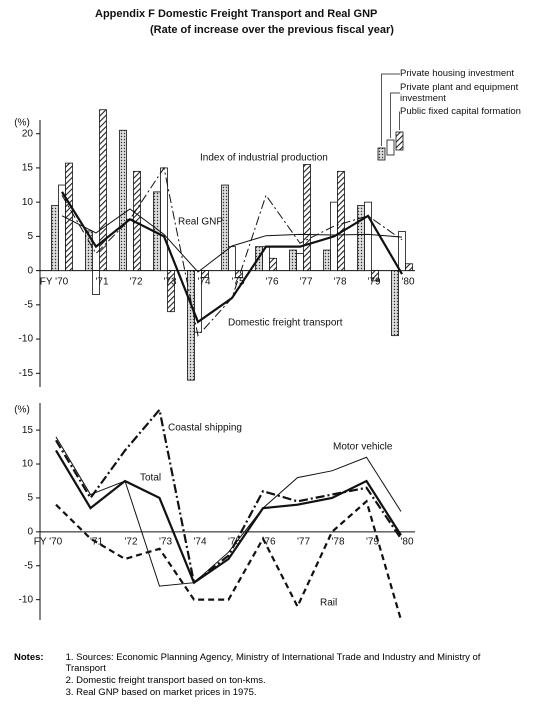 The width and height of the screenshot is (550, 711). Describe the element at coordinates (264, 158) in the screenshot. I see `series-label: Index of industrial production` at that location.